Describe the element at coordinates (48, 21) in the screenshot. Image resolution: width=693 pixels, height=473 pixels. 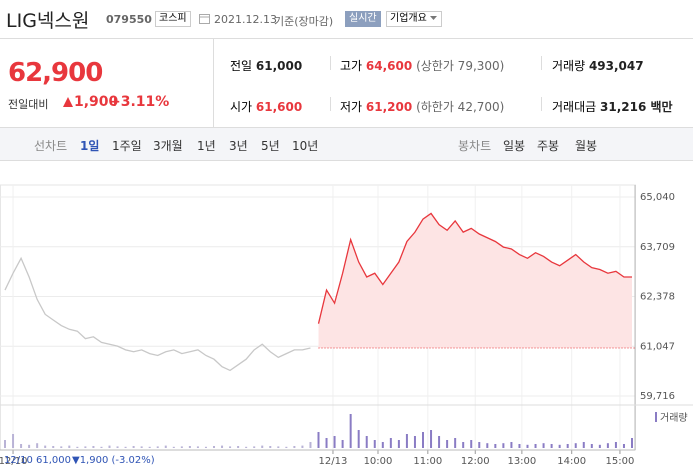
I see `stock-name: LIG넥스원` at that location.